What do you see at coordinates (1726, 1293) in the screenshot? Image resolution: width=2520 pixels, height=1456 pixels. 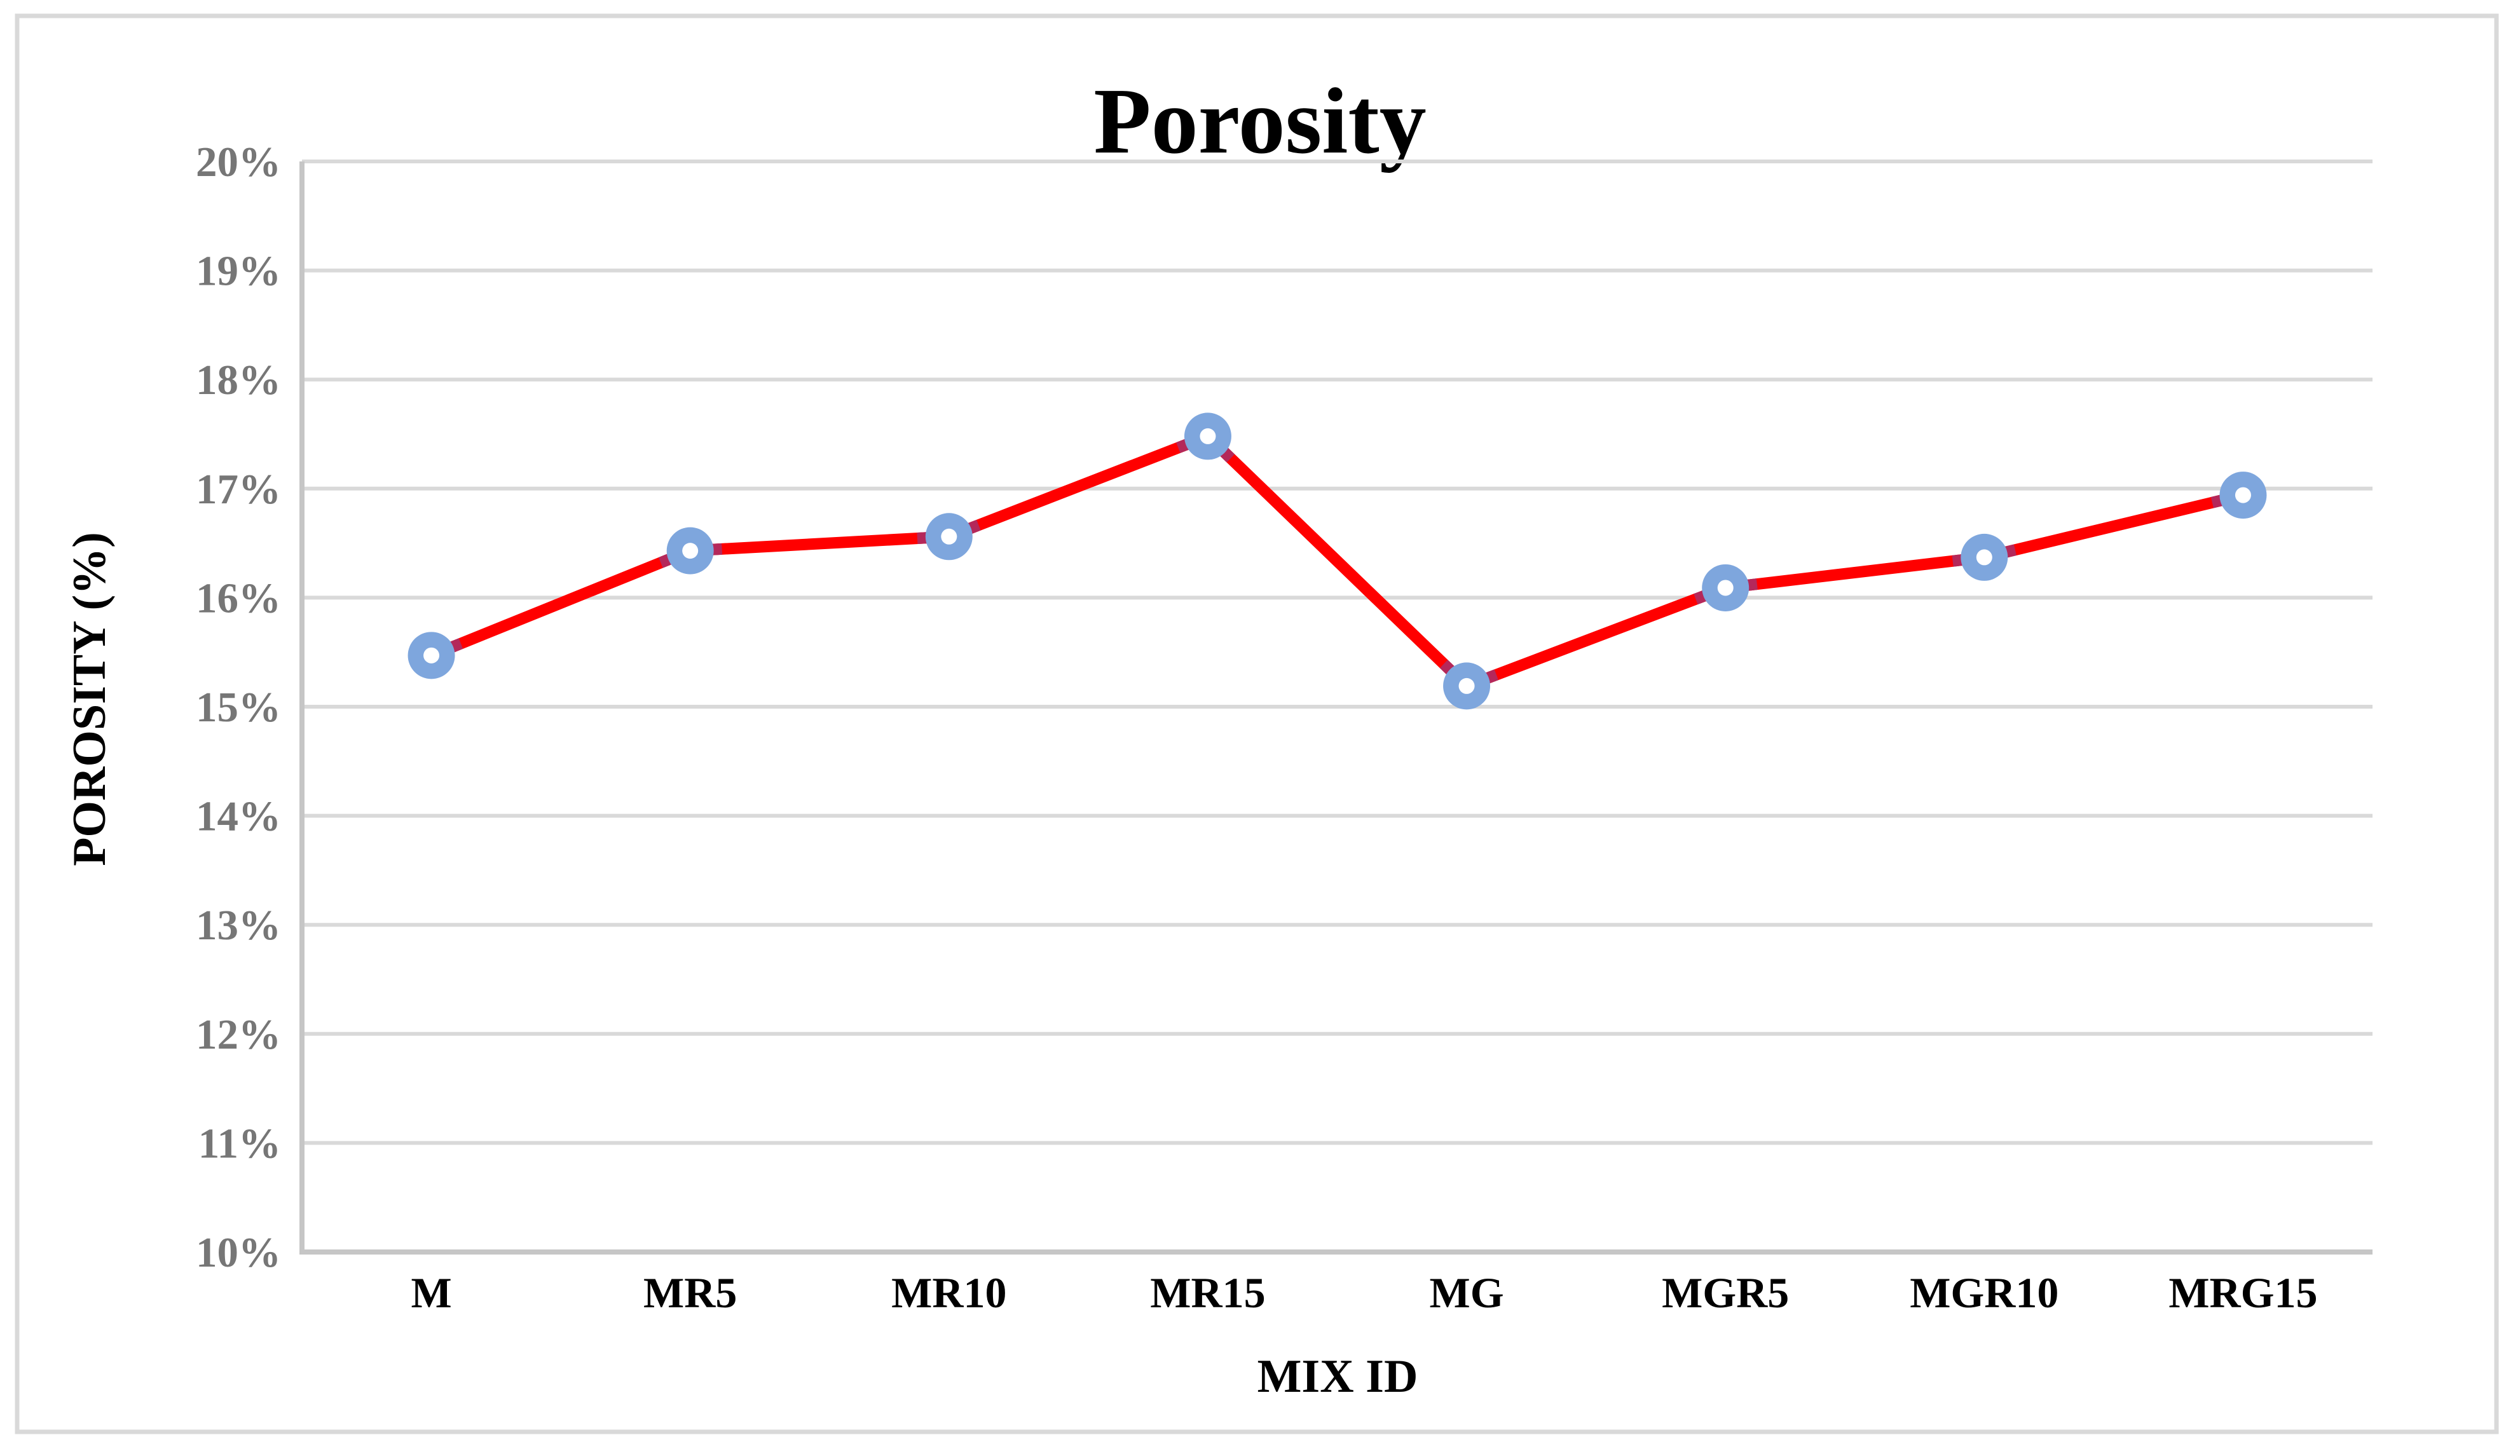 I see `x-category-label-MGR5: MGR5` at bounding box center [1726, 1293].